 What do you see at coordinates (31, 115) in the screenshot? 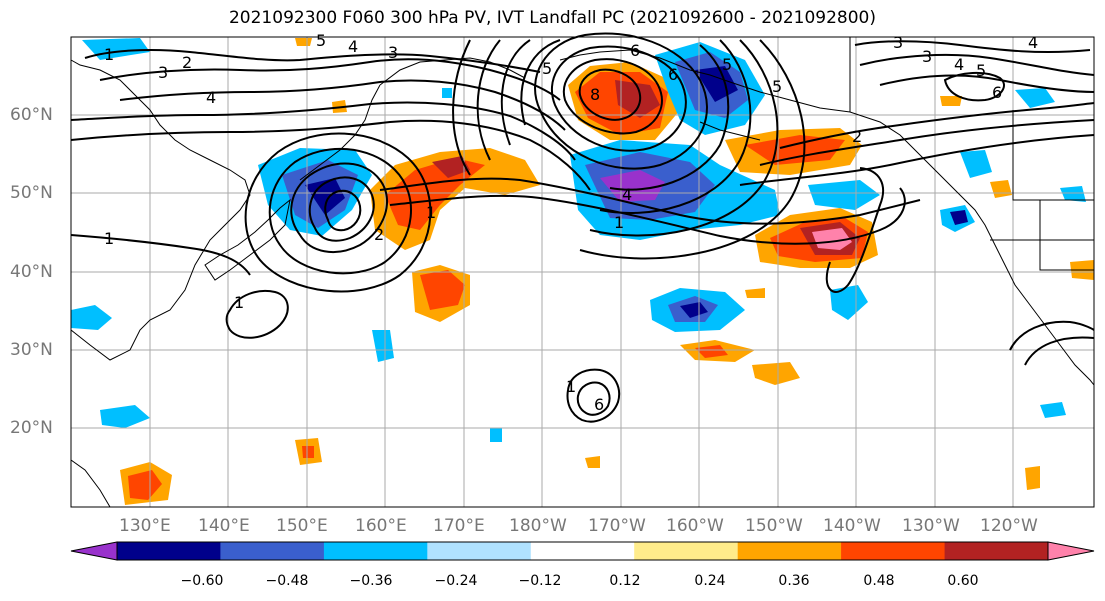
I see `lat-label-60n: 60°N` at bounding box center [31, 115].